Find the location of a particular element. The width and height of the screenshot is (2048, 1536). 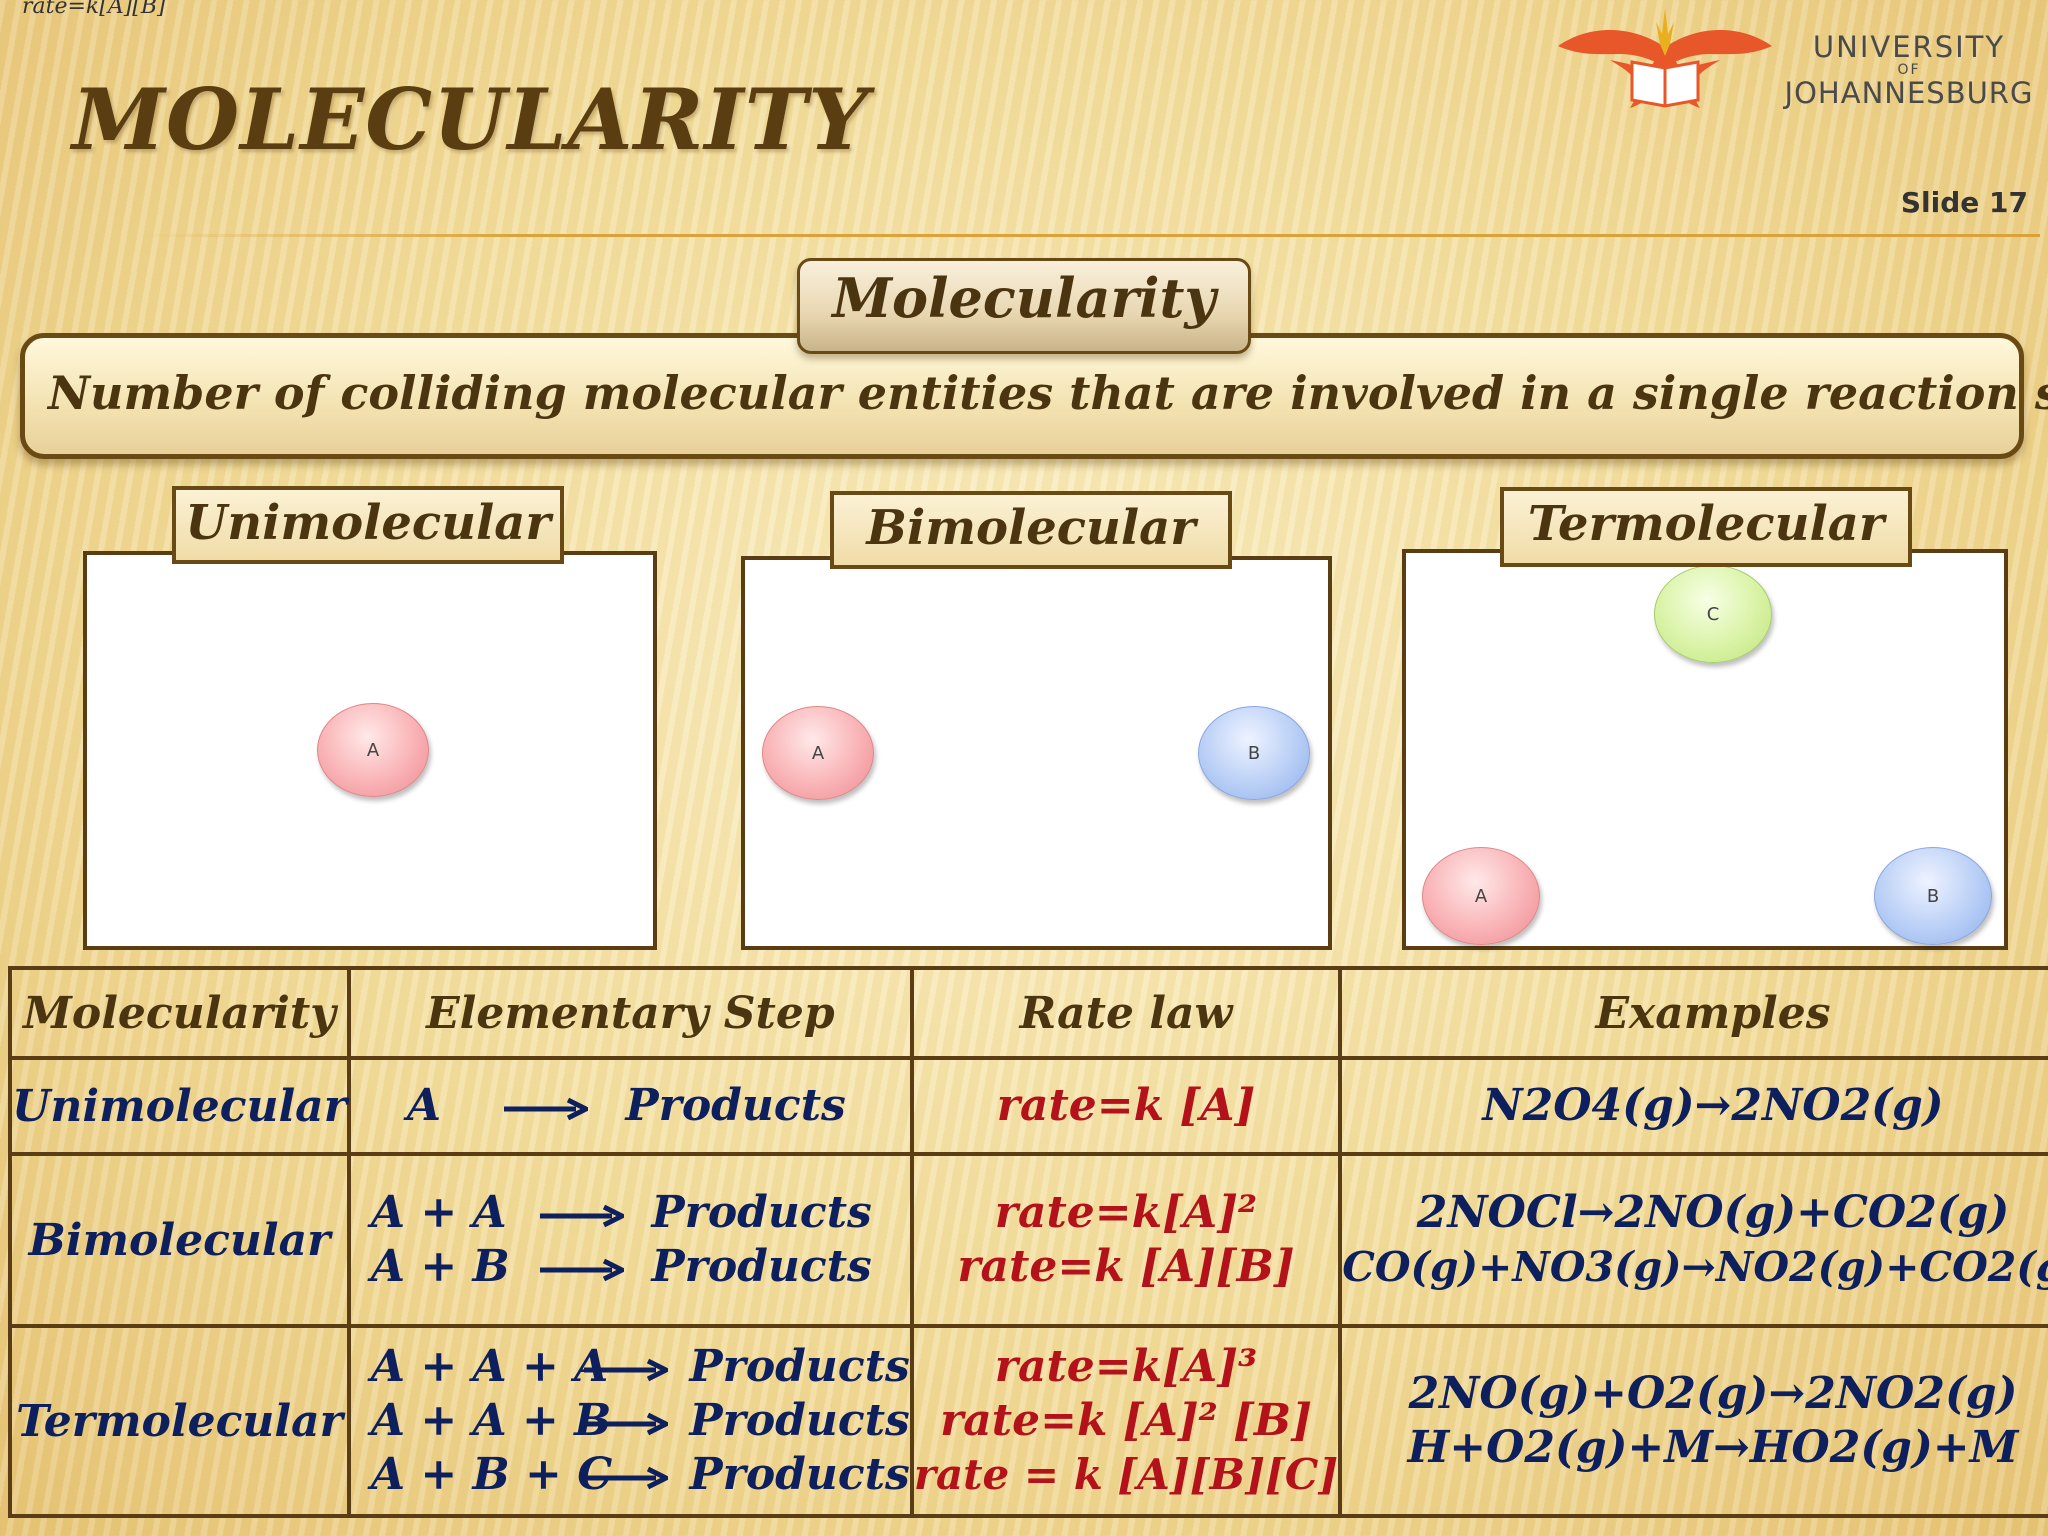

column-header: Examples is located at coordinates (1693, 1013).